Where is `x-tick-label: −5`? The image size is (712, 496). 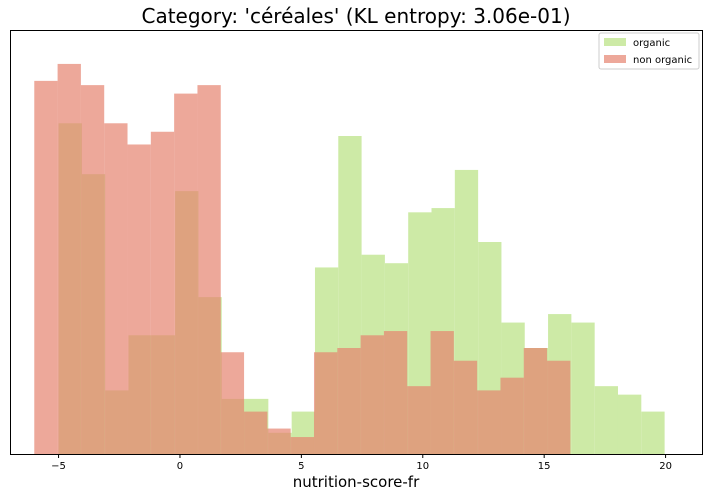
x-tick-label: −5 is located at coordinates (58, 466).